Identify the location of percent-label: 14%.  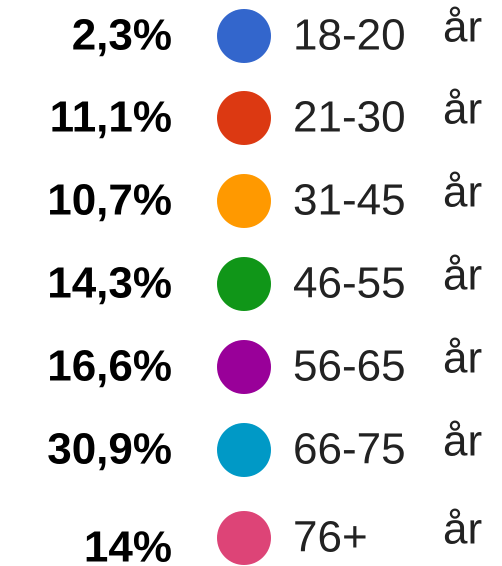
(128, 544).